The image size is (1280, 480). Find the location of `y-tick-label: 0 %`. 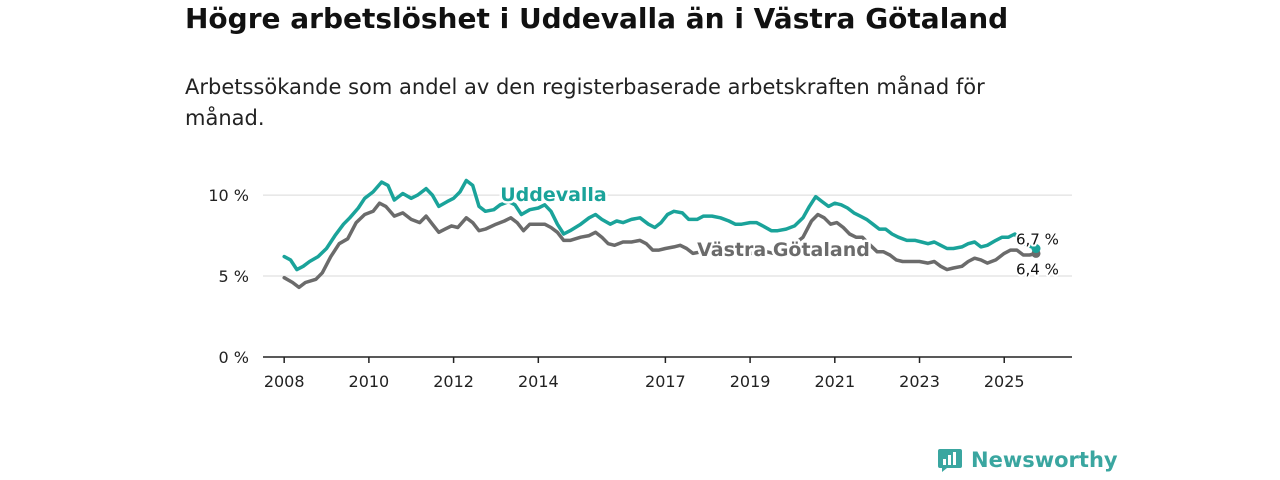

y-tick-label: 0 % is located at coordinates (234, 357).